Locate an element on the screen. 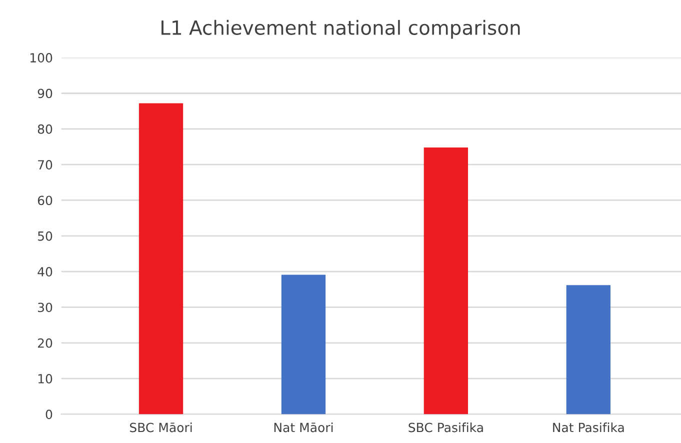 Image resolution: width=681 pixels, height=443 pixels. x-tick-label: SBC Māori is located at coordinates (161, 427).